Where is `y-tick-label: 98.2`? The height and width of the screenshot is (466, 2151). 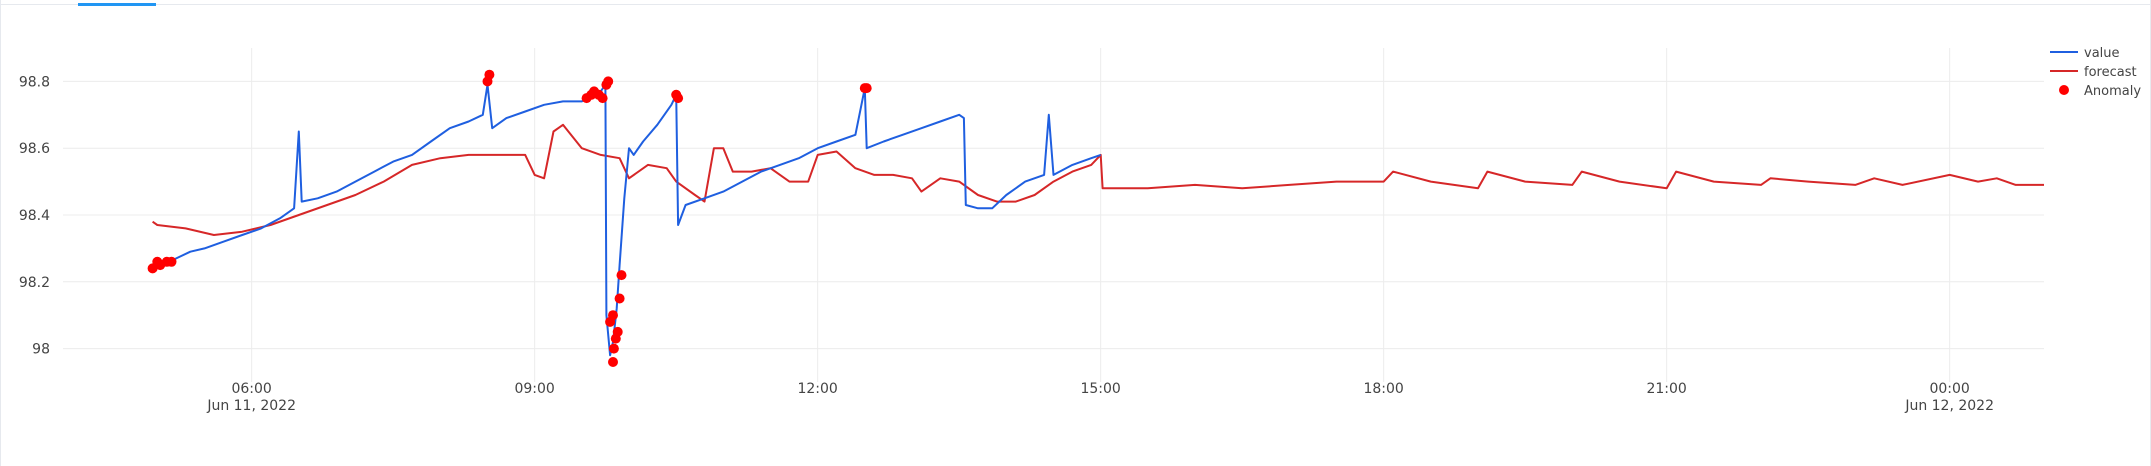
y-tick-label: 98.2 is located at coordinates (34, 283).